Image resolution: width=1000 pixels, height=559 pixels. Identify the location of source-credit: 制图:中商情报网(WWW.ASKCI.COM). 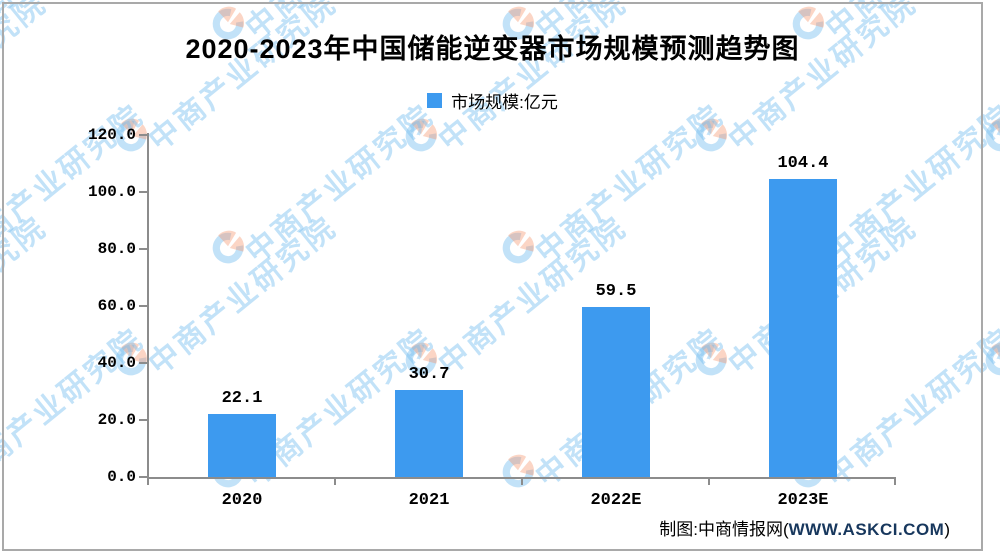
(804, 527).